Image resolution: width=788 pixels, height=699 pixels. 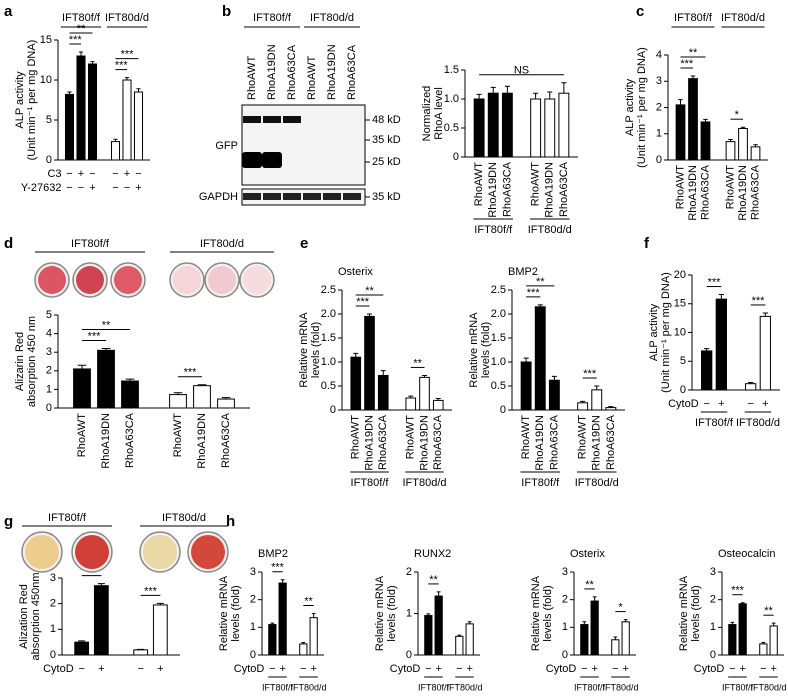 What do you see at coordinates (46, 40) in the screenshot?
I see `y-tick-label: 15` at bounding box center [46, 40].